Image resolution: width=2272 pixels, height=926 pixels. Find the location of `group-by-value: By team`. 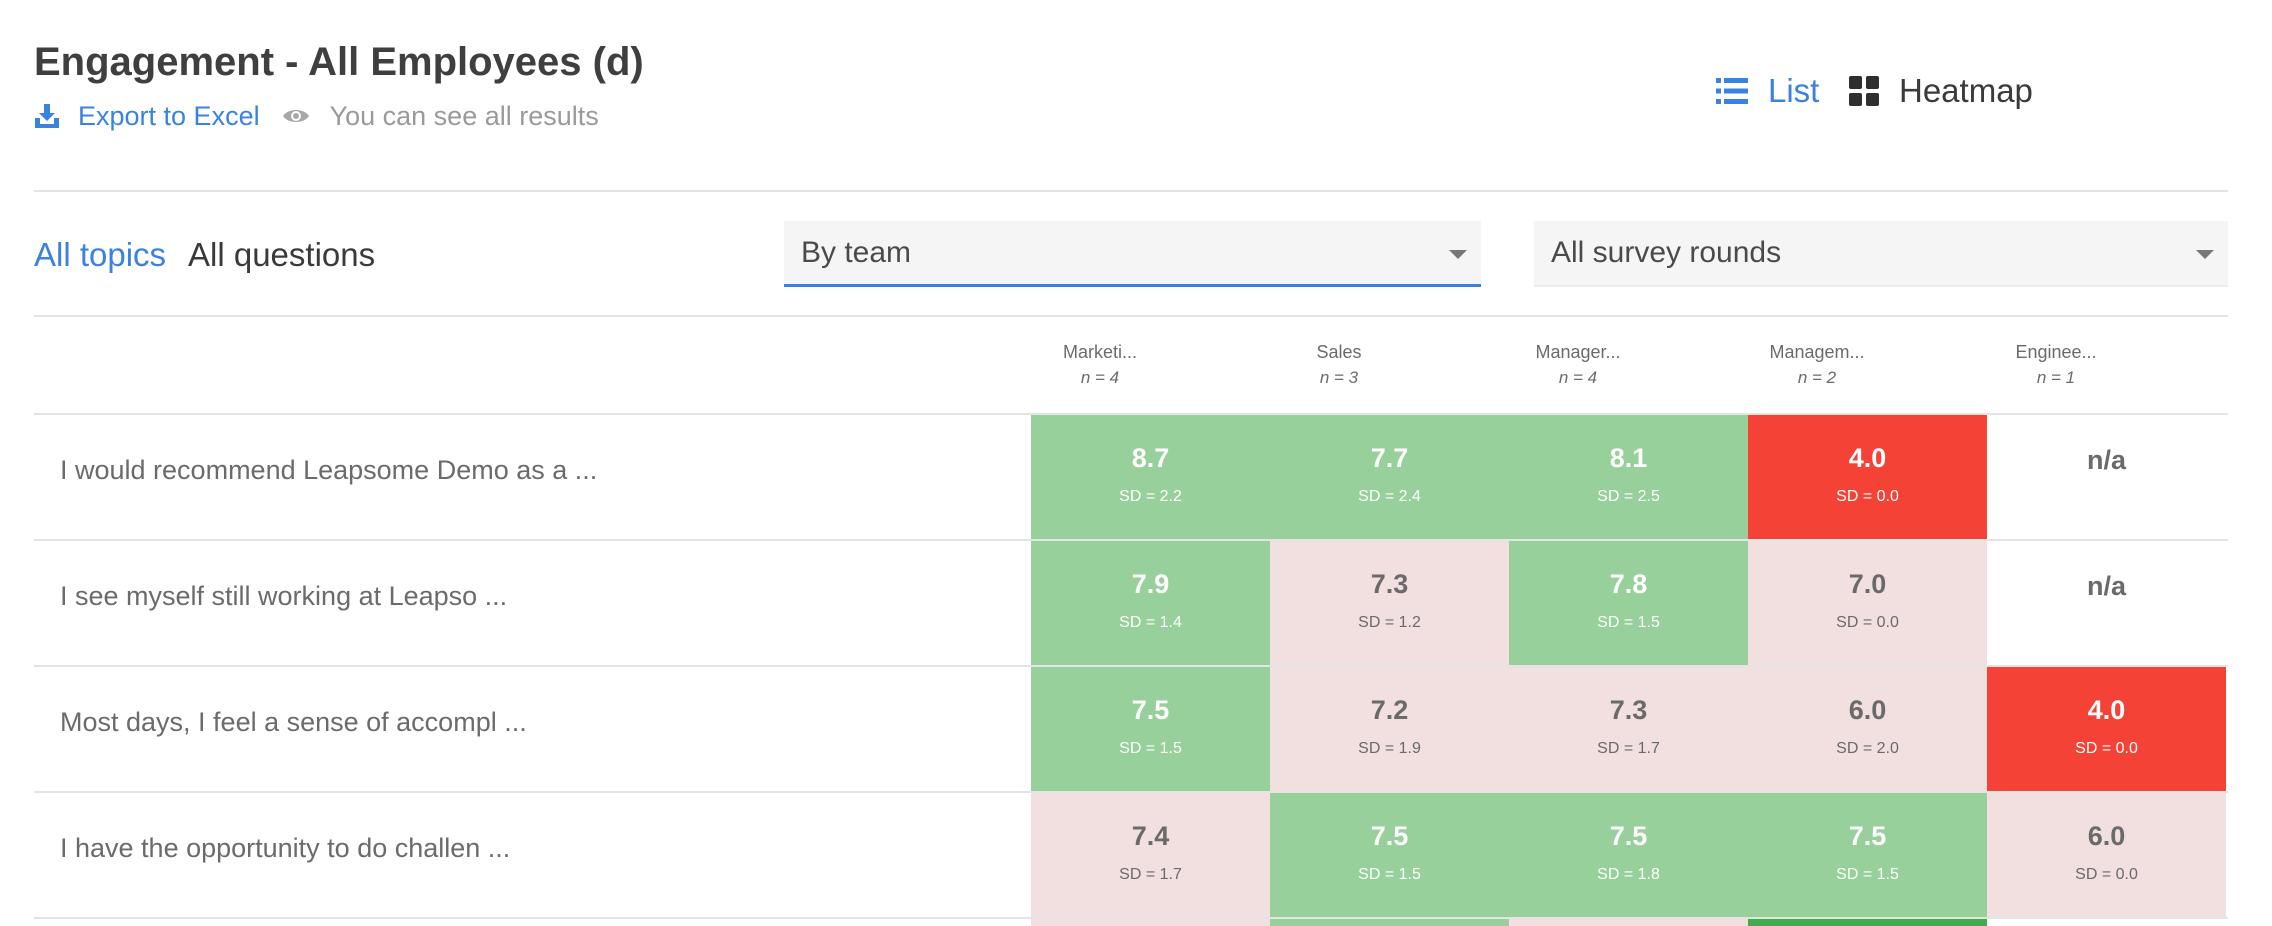

group-by-value: By team is located at coordinates (856, 252).